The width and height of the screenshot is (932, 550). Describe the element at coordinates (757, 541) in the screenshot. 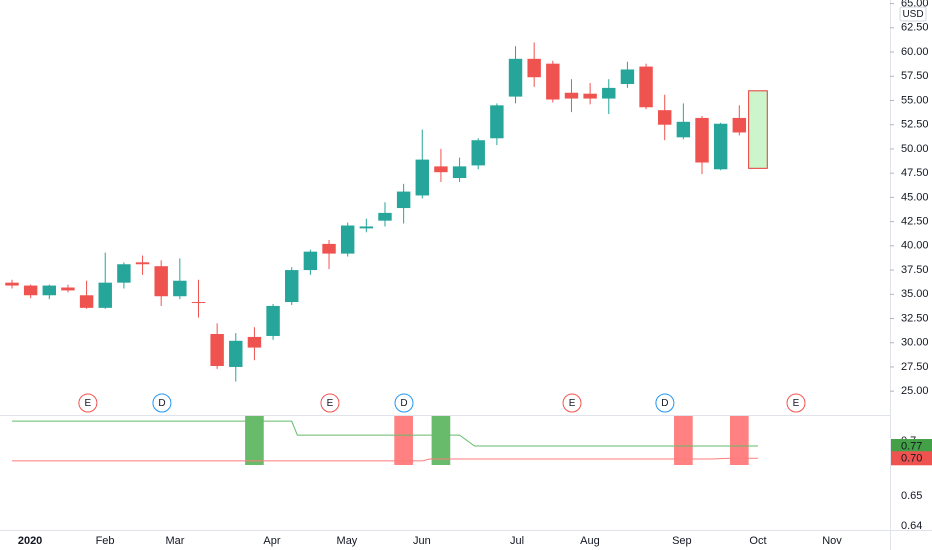

I see `x-tick-label: Oct` at that location.